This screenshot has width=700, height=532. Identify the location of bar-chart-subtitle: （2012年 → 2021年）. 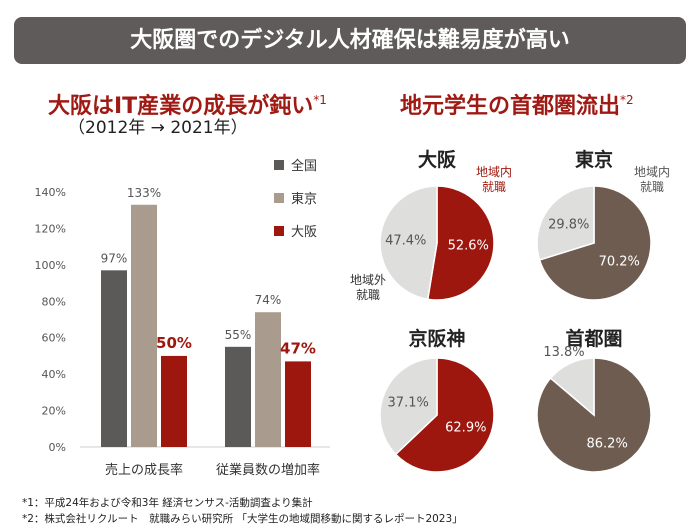
(158, 128).